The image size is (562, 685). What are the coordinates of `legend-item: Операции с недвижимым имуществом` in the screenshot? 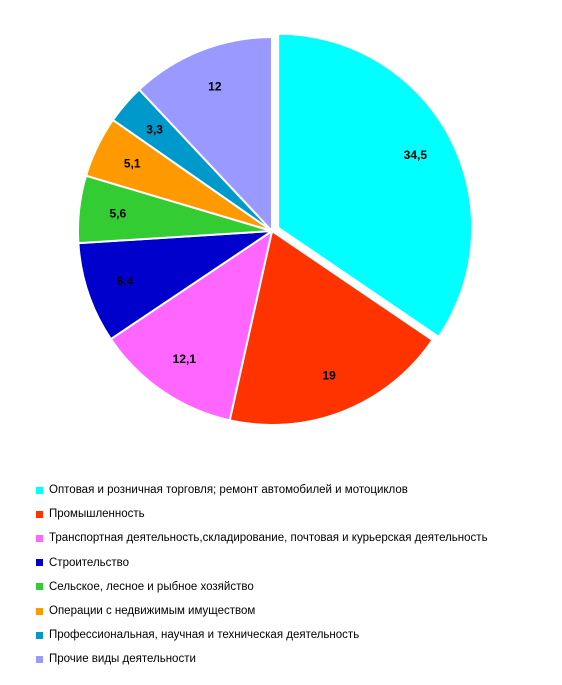 It's located at (296, 611).